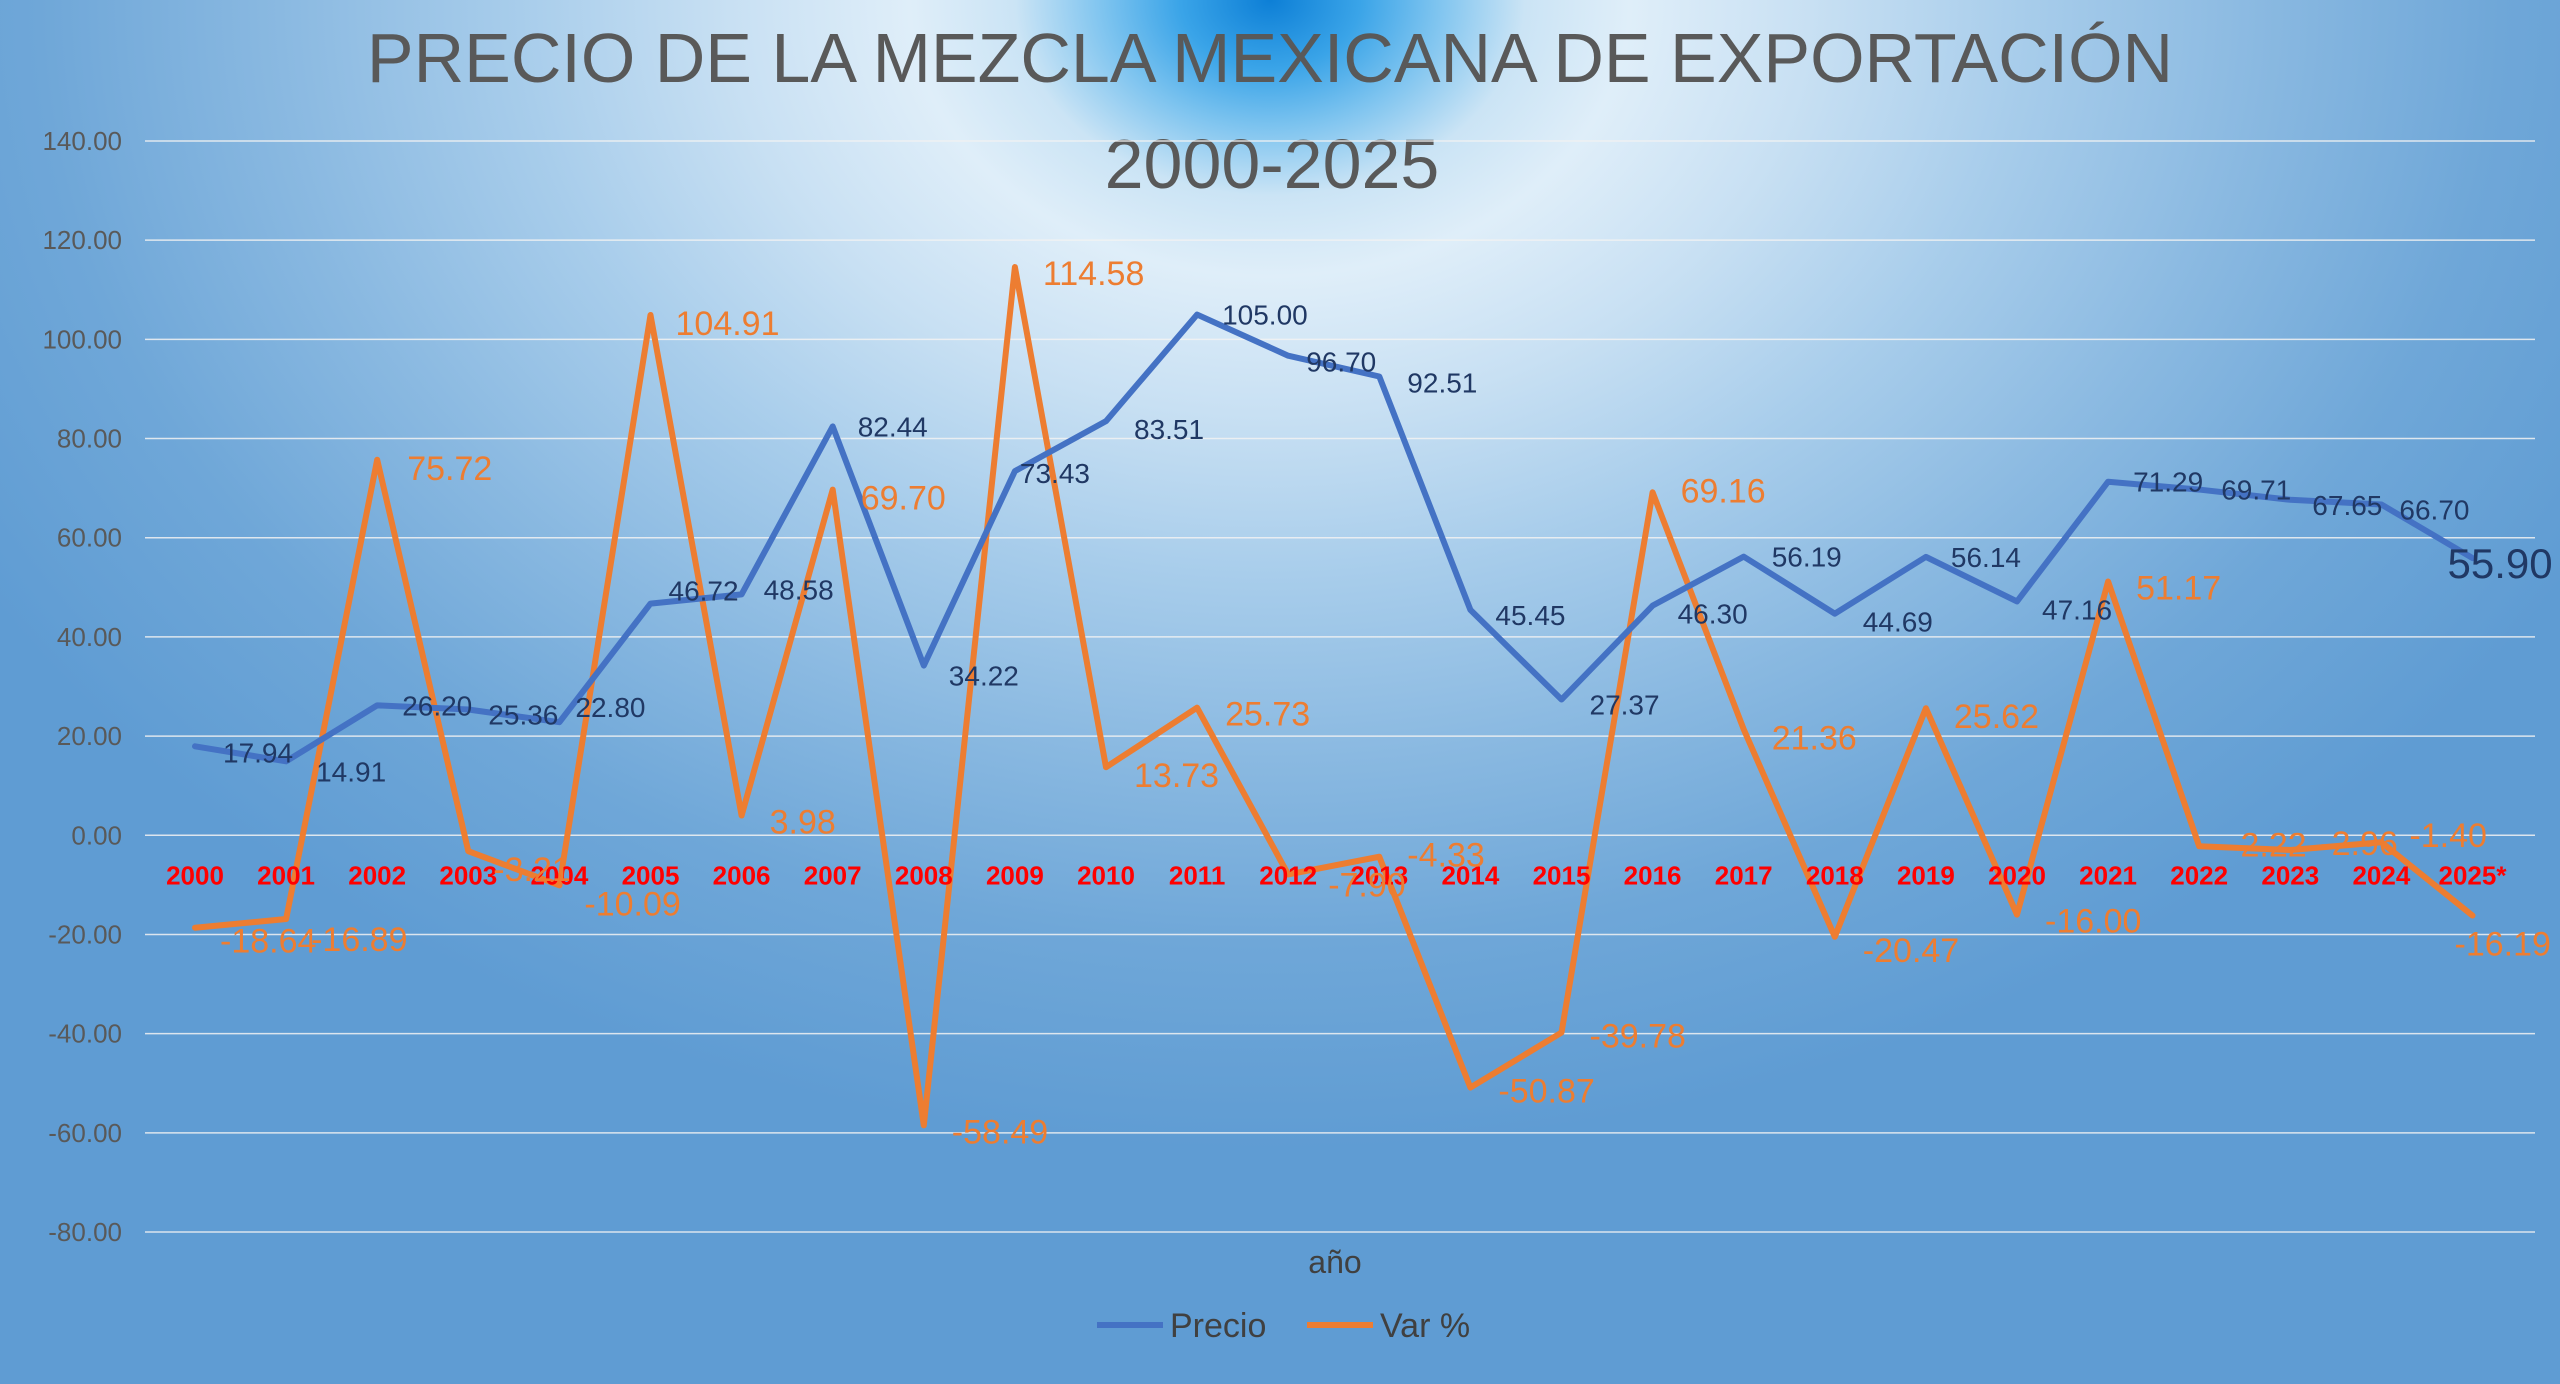  I want to click on var-data-label: -50.87, so click(1546, 1092).